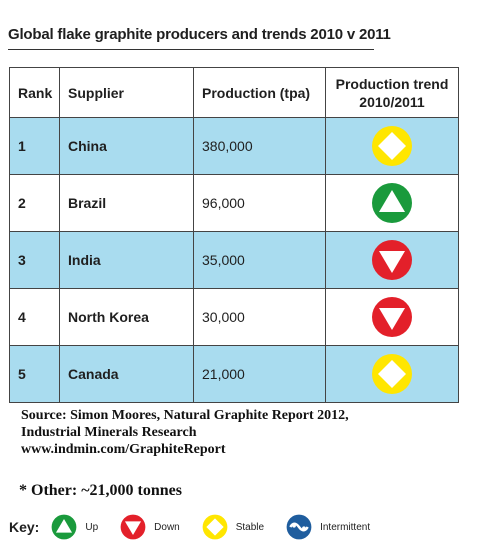  Describe the element at coordinates (200, 527) in the screenshot. I see `legend-key: Key: Up Down Stable Intermittent` at that location.